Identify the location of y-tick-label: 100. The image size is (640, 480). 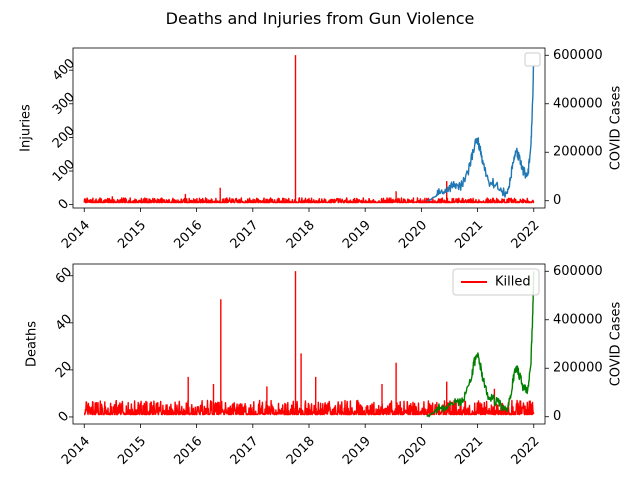
(64, 171).